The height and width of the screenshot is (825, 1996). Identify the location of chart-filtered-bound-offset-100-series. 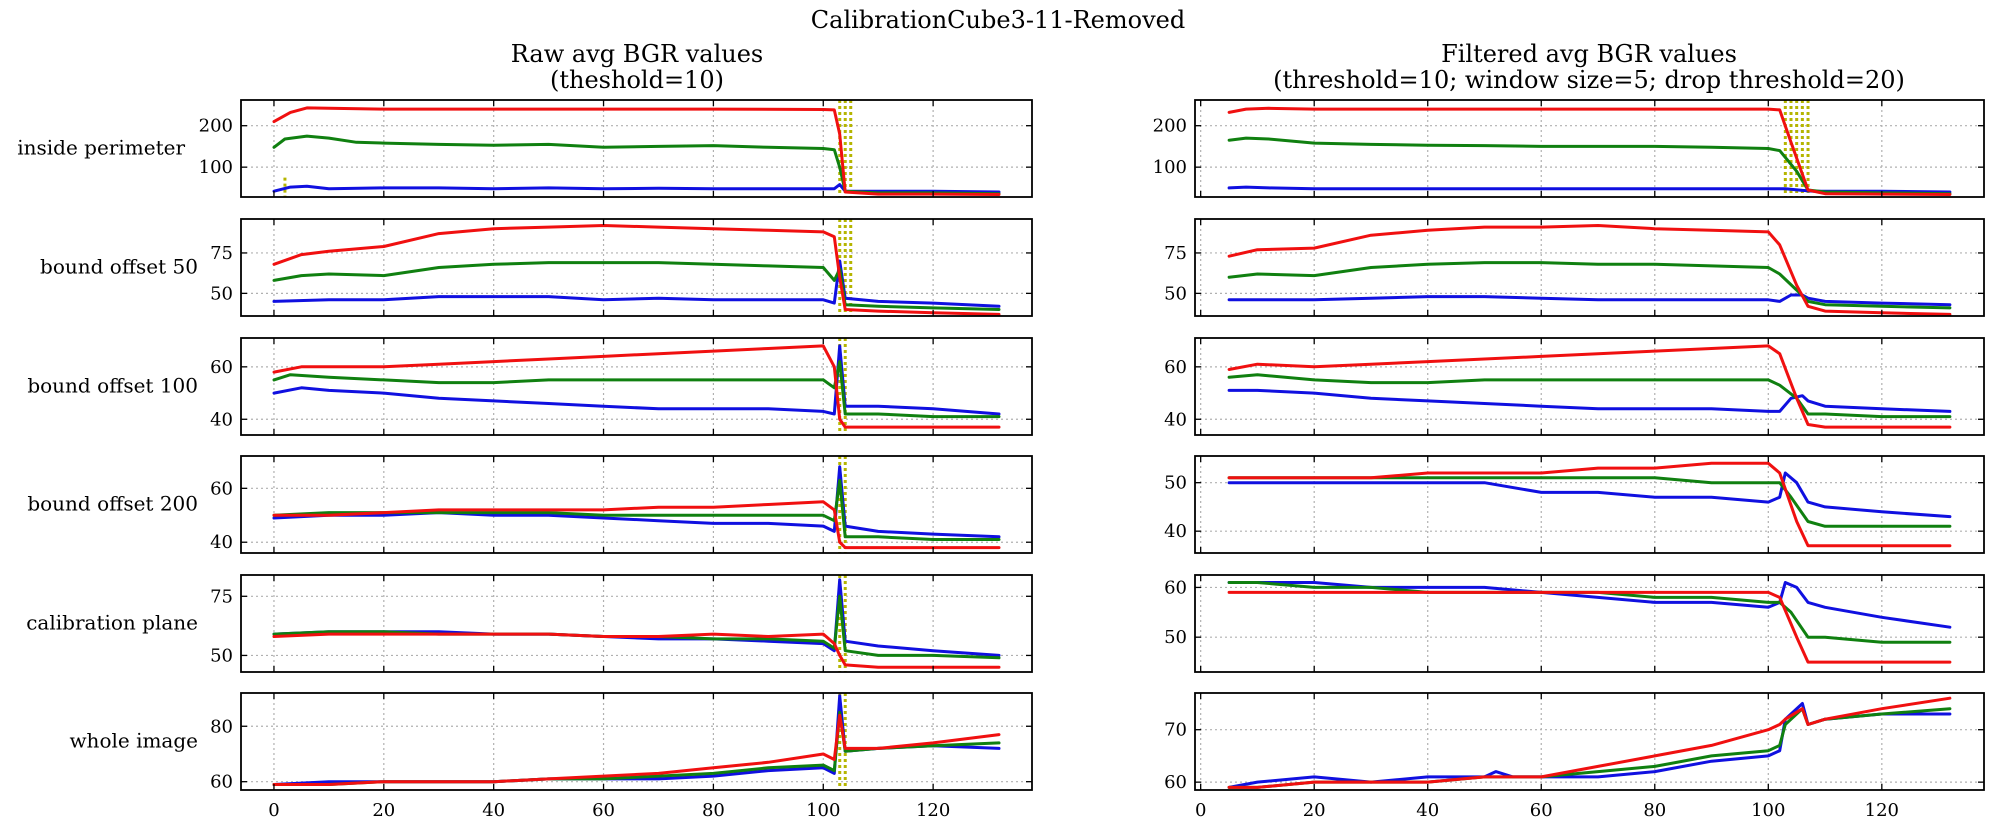
(1589, 386).